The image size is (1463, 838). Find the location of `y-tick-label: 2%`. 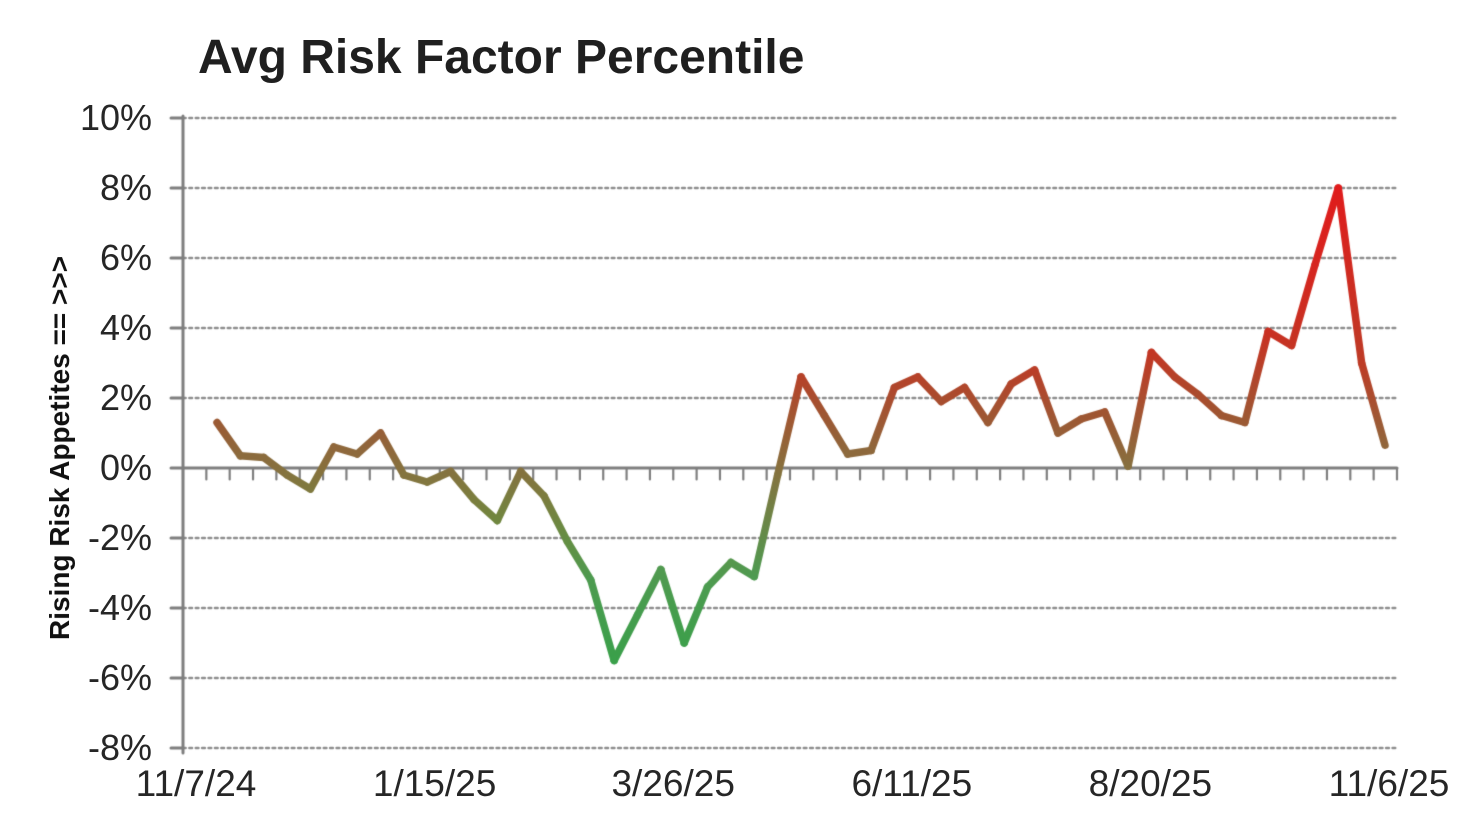

y-tick-label: 2% is located at coordinates (125, 397).